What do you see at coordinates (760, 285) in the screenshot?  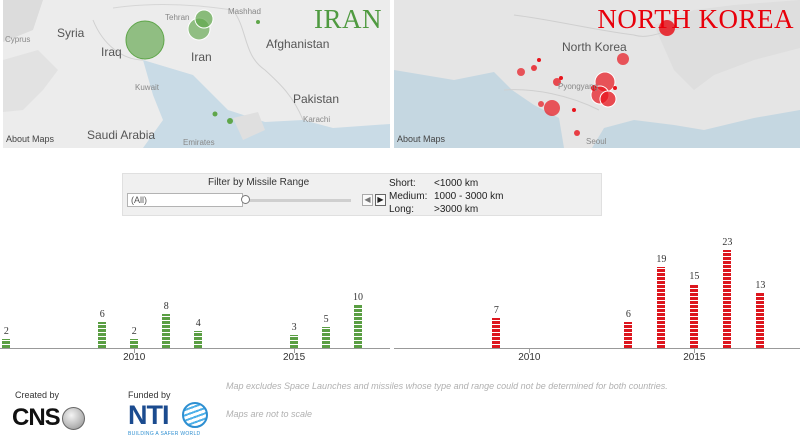 I see `nk-bar-label-2017: 13` at bounding box center [760, 285].